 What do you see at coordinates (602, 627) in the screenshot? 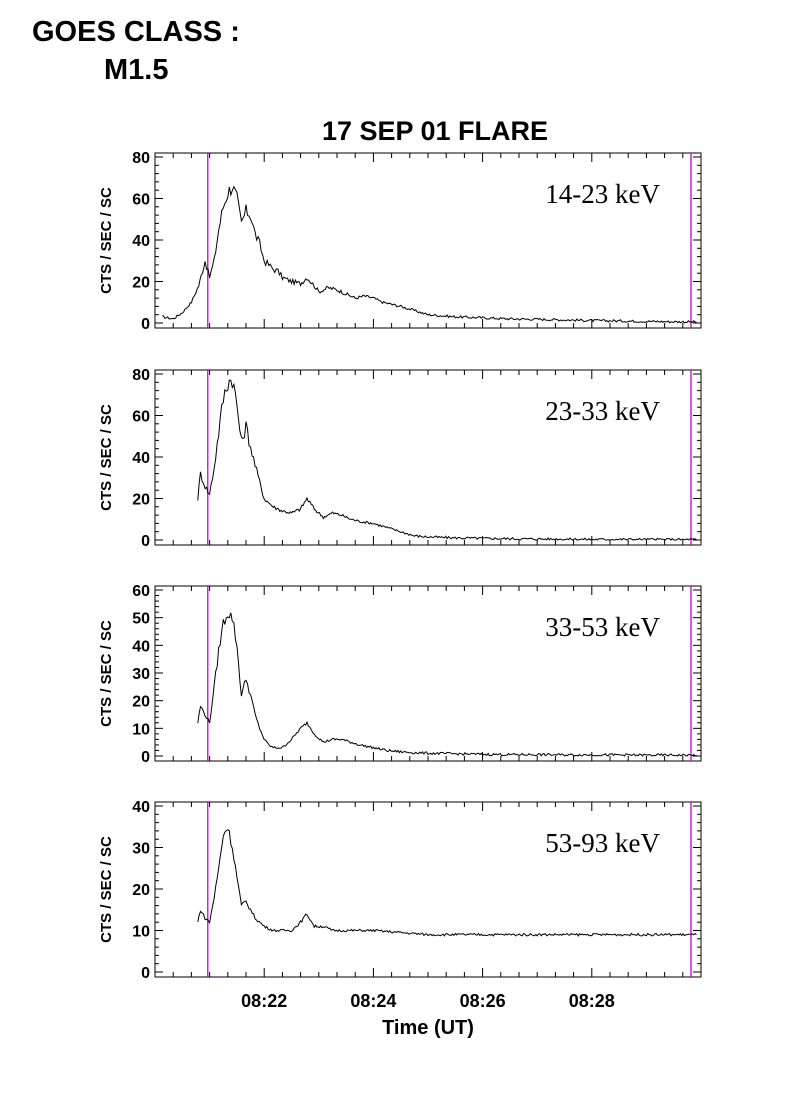
I see `panel-3-band-label: 33-53 keV` at bounding box center [602, 627].